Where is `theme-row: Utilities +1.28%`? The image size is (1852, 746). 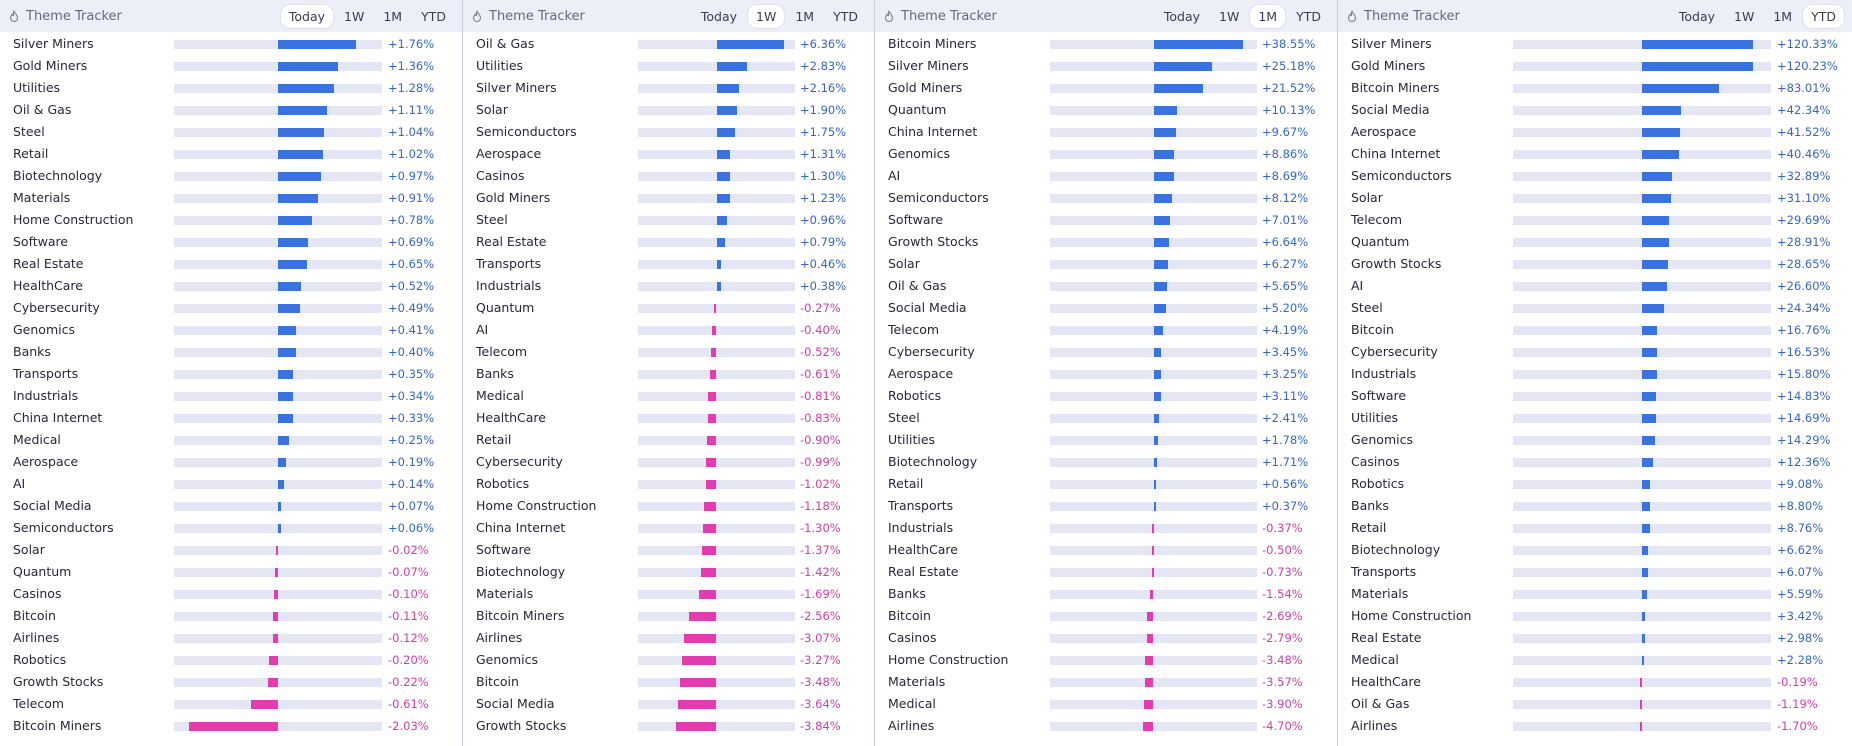
theme-row: Utilities +1.28% is located at coordinates (231, 88).